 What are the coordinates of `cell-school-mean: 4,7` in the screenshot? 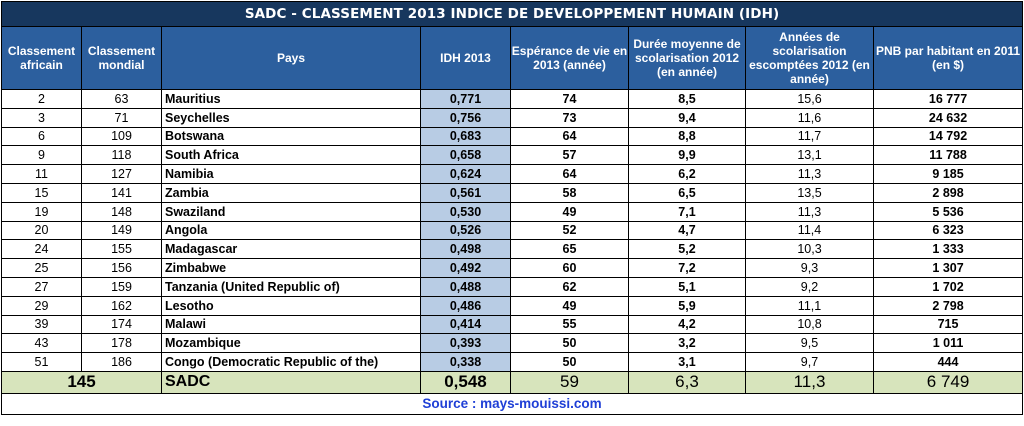 It's located at (687, 230).